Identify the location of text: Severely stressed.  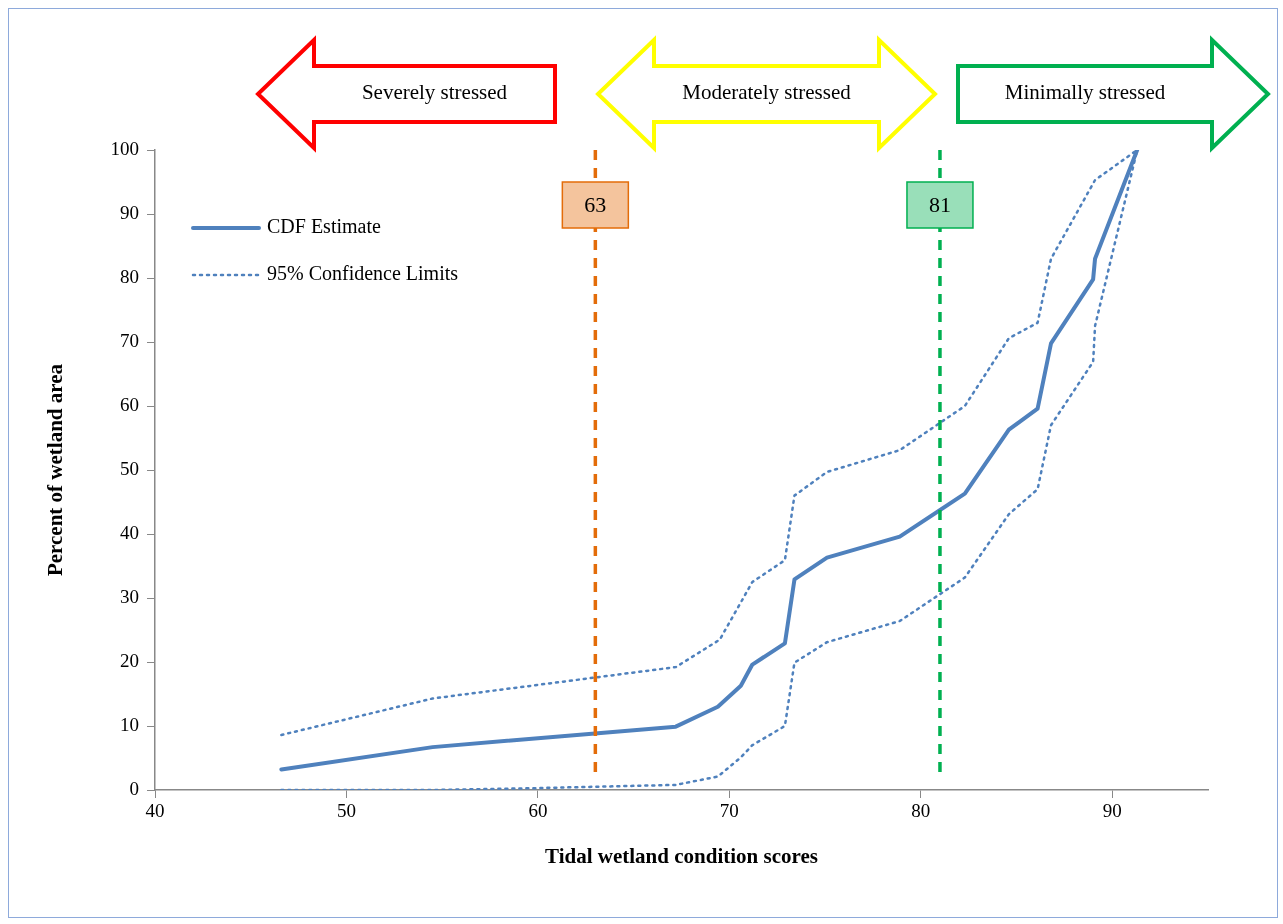
(434, 92).